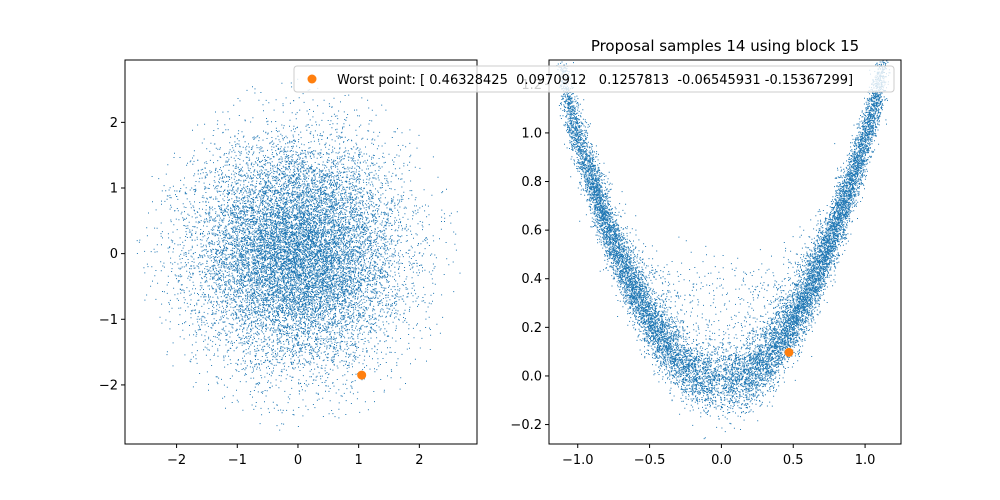 Image resolution: width=1000 pixels, height=500 pixels. What do you see at coordinates (531, 328) in the screenshot?
I see `y-tick-label: 0.2` at bounding box center [531, 328].